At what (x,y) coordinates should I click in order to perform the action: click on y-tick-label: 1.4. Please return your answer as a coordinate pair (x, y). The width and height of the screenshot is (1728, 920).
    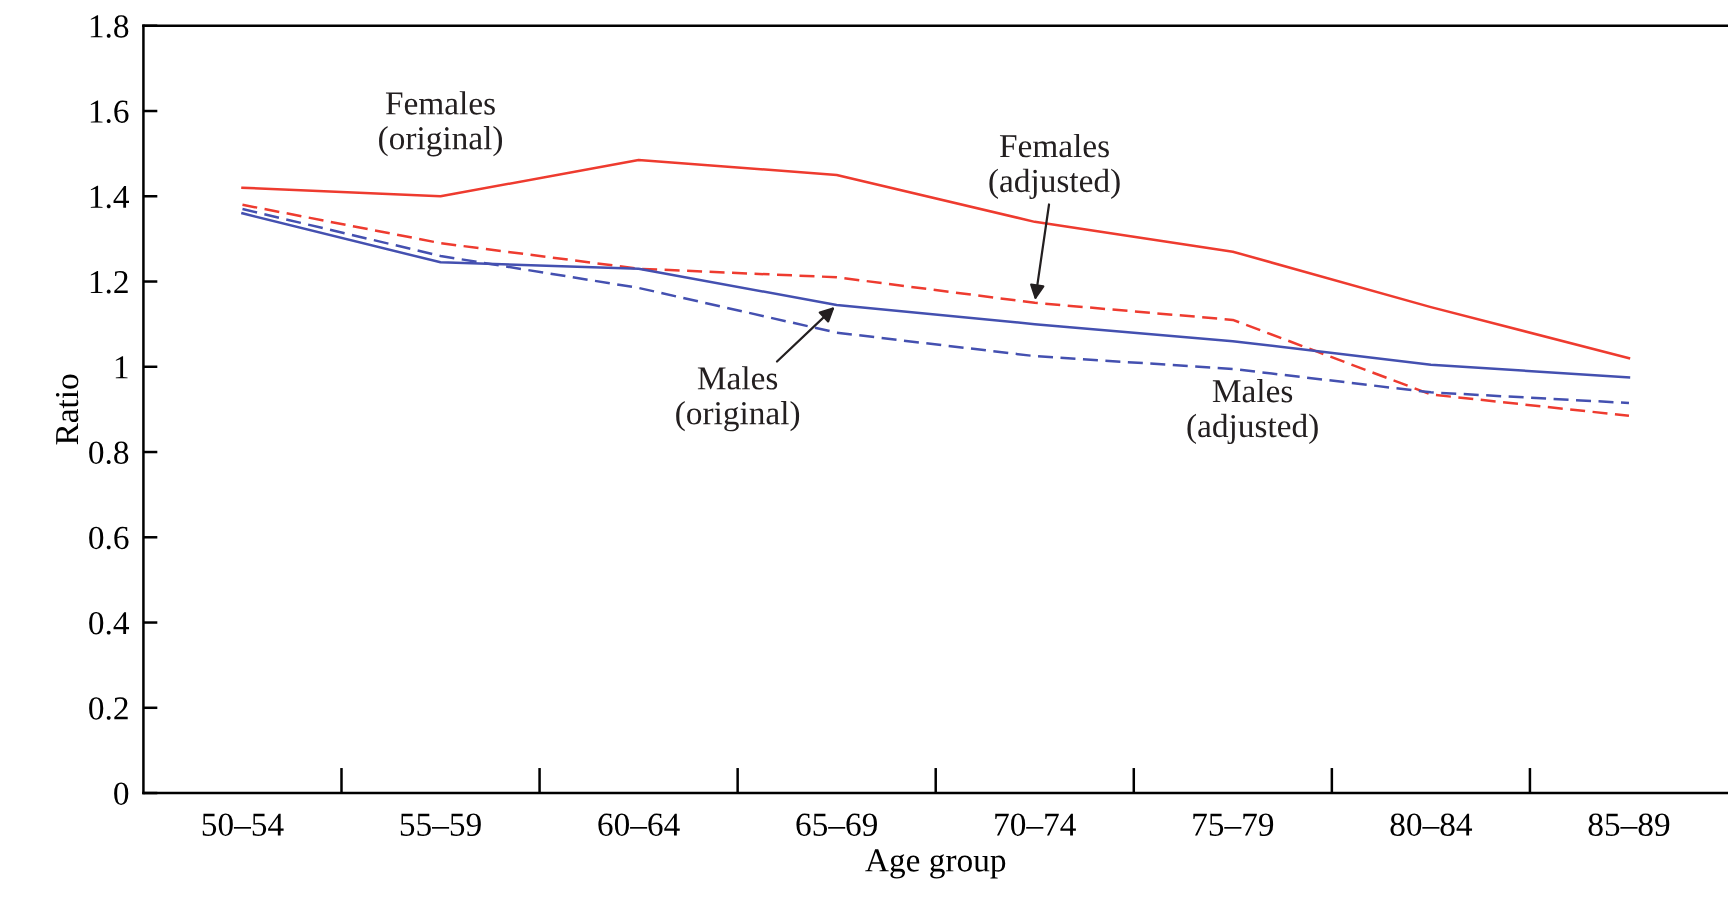
    Looking at the image, I should click on (110, 197).